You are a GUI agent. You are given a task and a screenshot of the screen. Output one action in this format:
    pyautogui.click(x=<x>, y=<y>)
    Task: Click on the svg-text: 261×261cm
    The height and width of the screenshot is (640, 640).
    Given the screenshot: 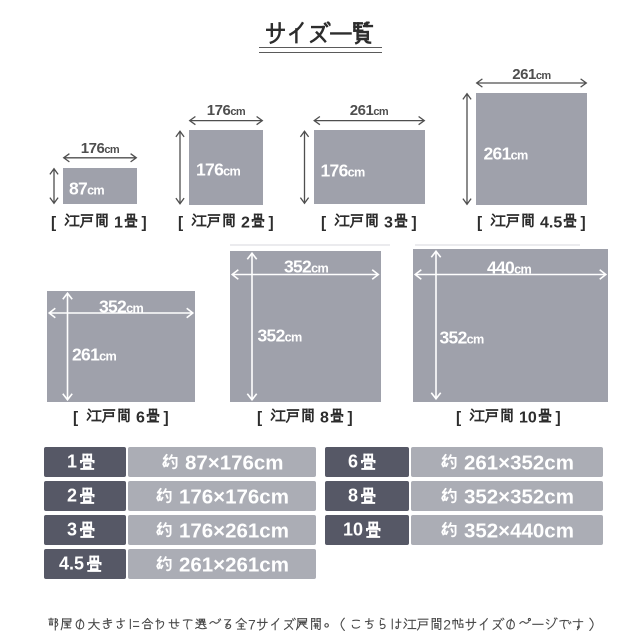 What is the action you would take?
    pyautogui.click(x=234, y=565)
    